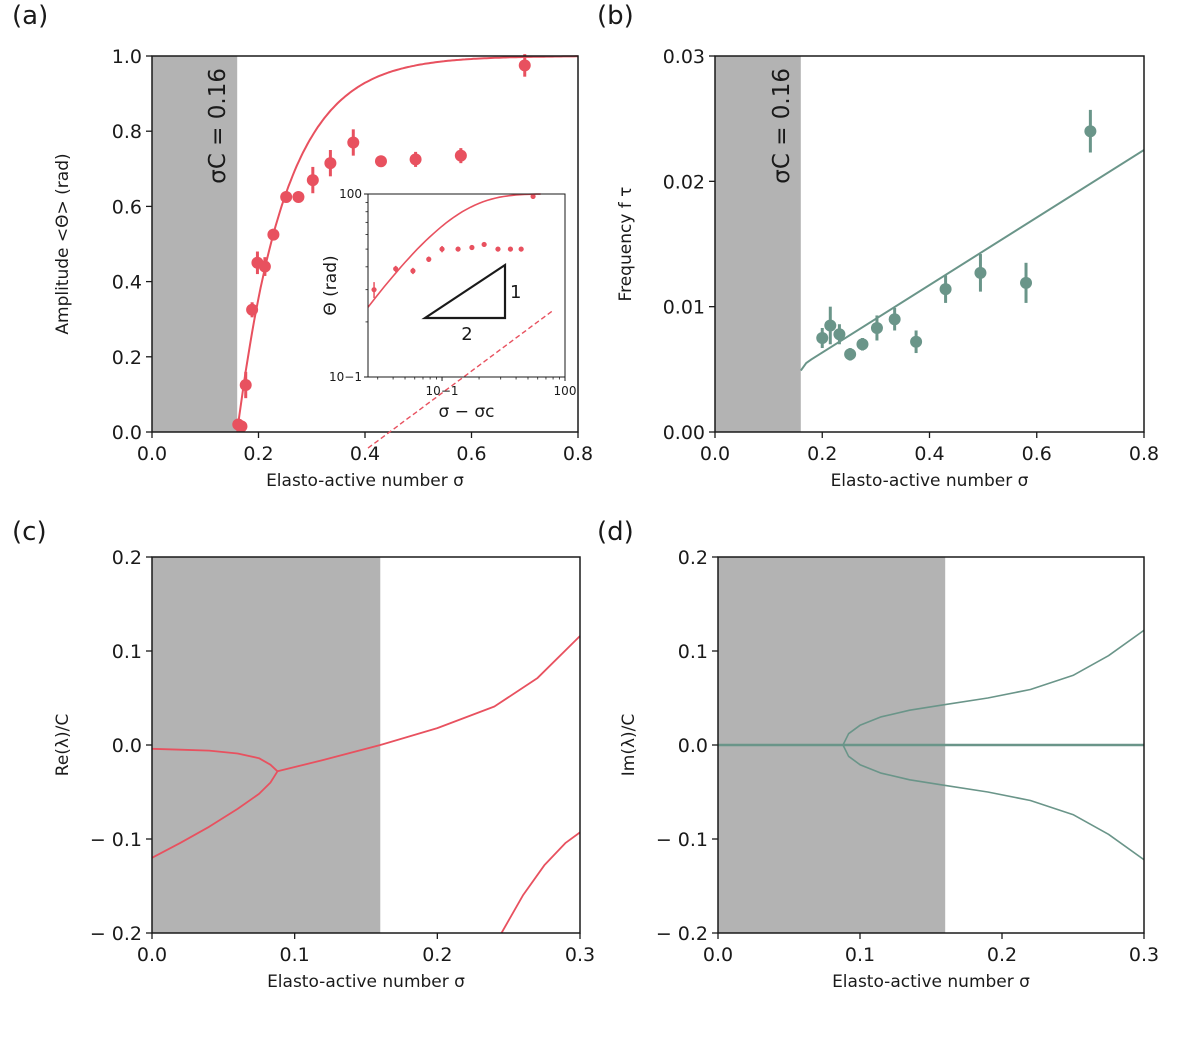 The height and width of the screenshot is (1054, 1196). Describe the element at coordinates (127, 207) in the screenshot. I see `panel-a-y-tick-label: 0.6` at that location.